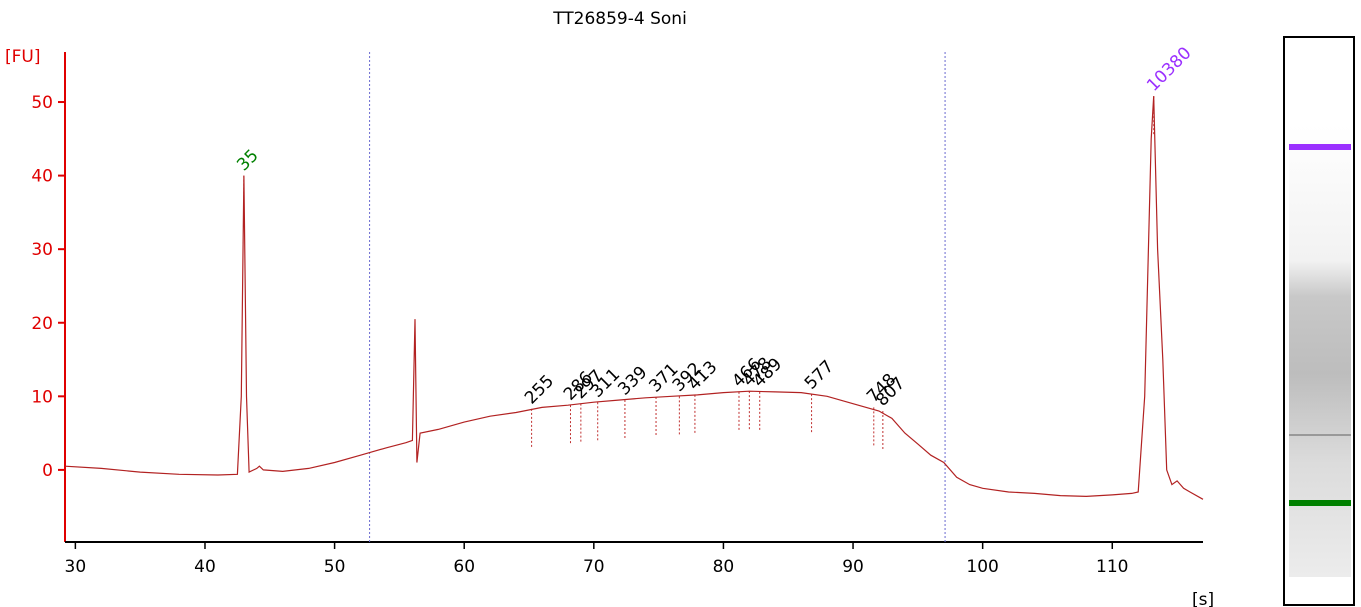 This screenshot has height=607, width=1361. Describe the element at coordinates (1112, 567) in the screenshot. I see `x-tick-label: 110` at that location.